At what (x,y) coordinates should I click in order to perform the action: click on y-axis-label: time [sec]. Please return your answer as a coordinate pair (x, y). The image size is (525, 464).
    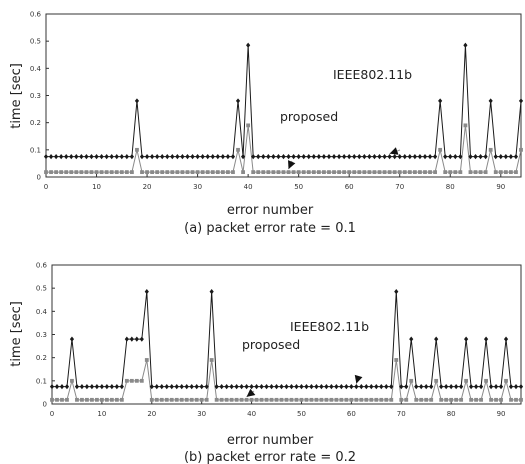
    Looking at the image, I should click on (16, 96).